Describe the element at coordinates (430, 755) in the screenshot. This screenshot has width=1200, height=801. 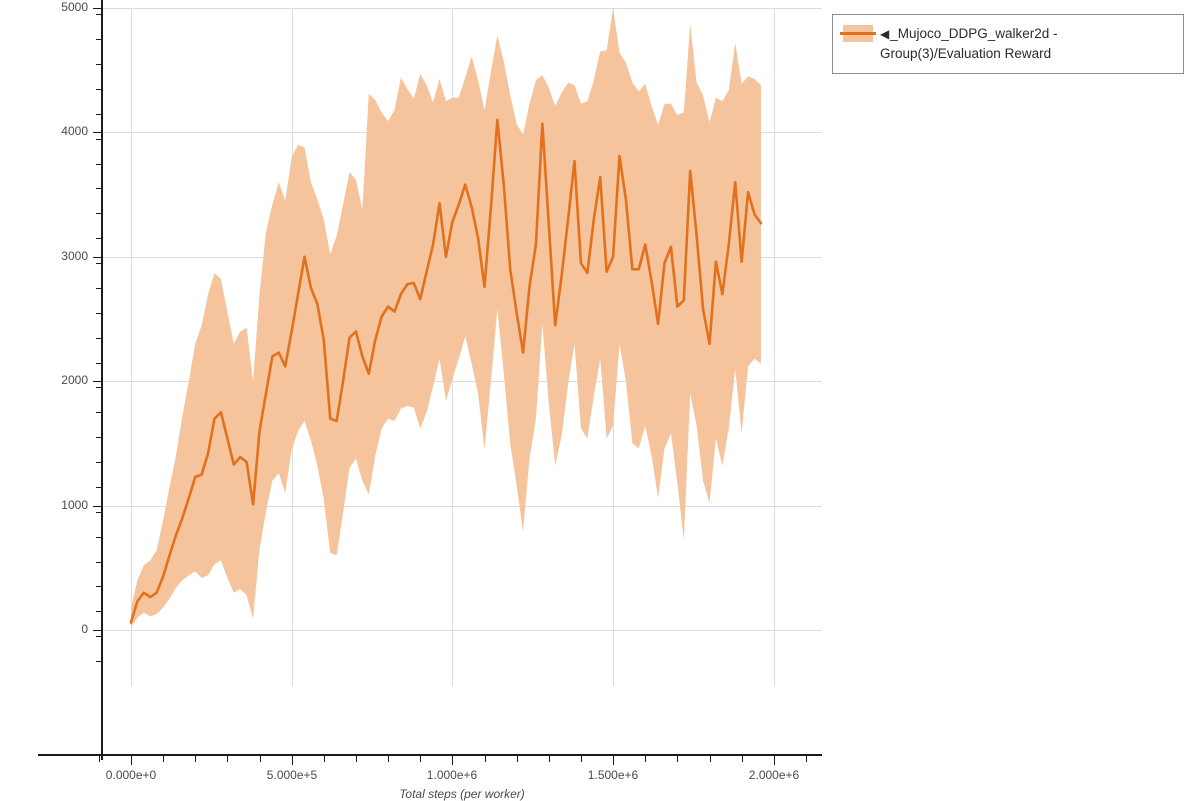
I see `x-axis-line` at that location.